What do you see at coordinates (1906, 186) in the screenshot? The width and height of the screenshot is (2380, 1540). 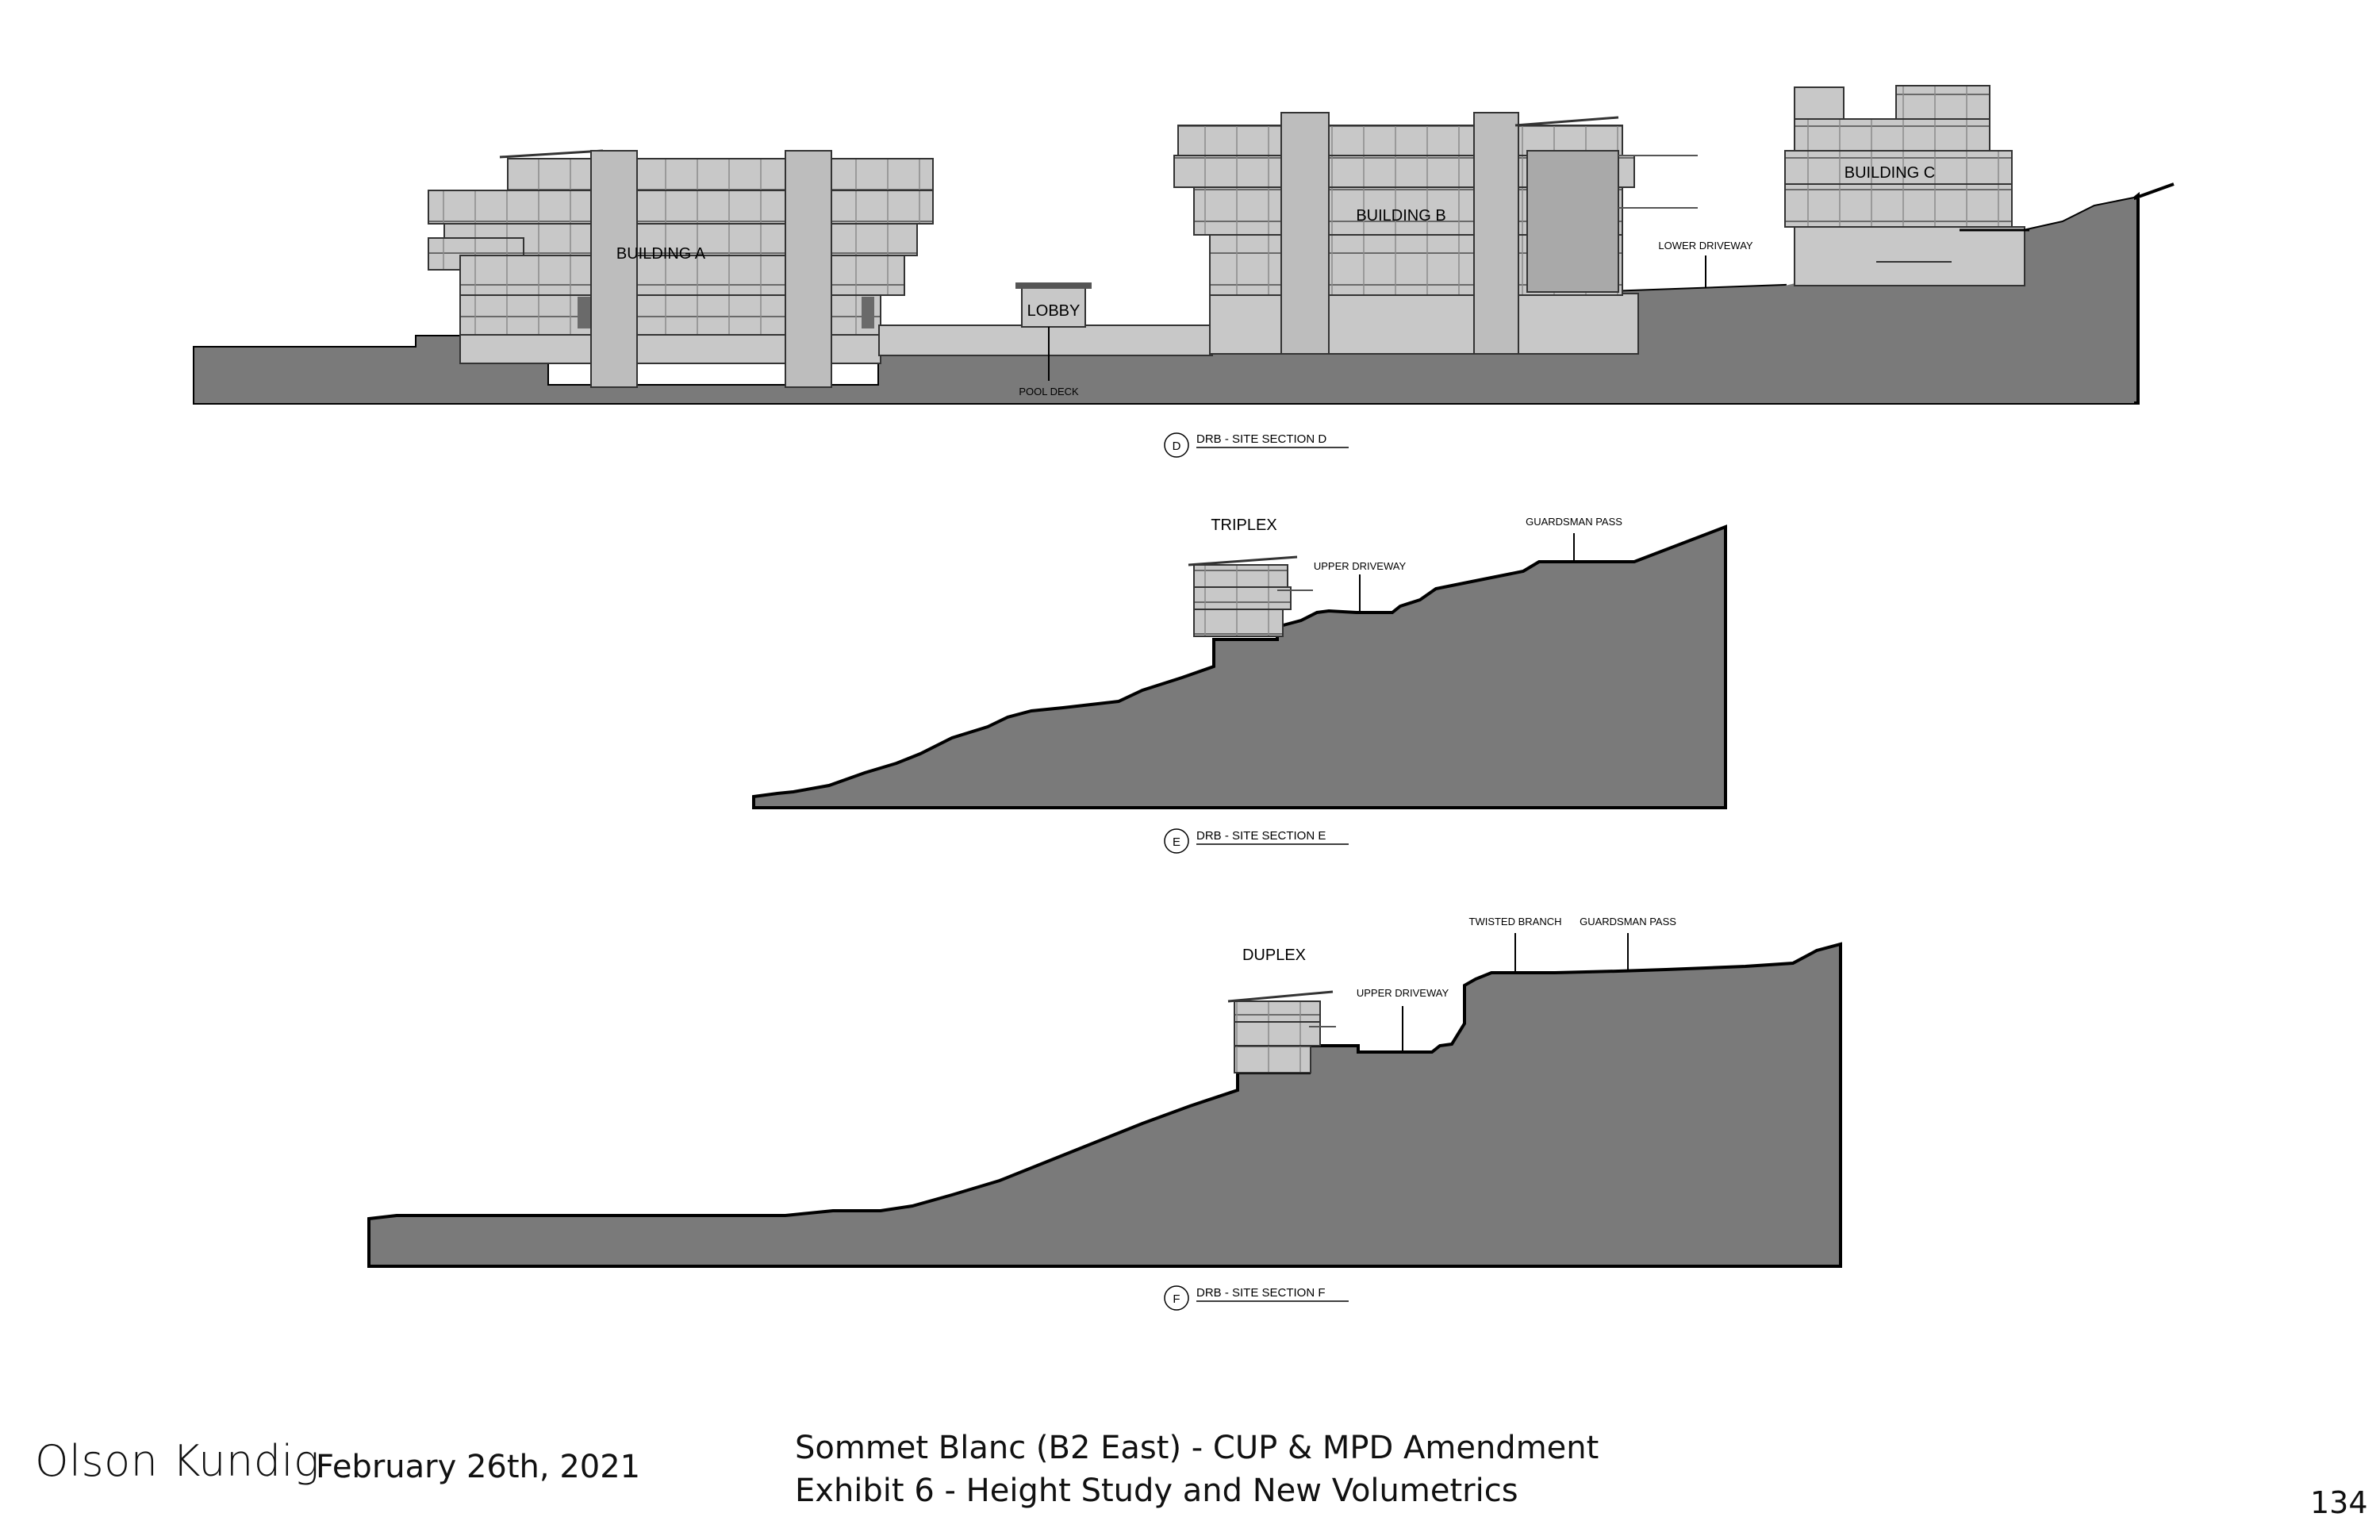 I see `building-c` at bounding box center [1906, 186].